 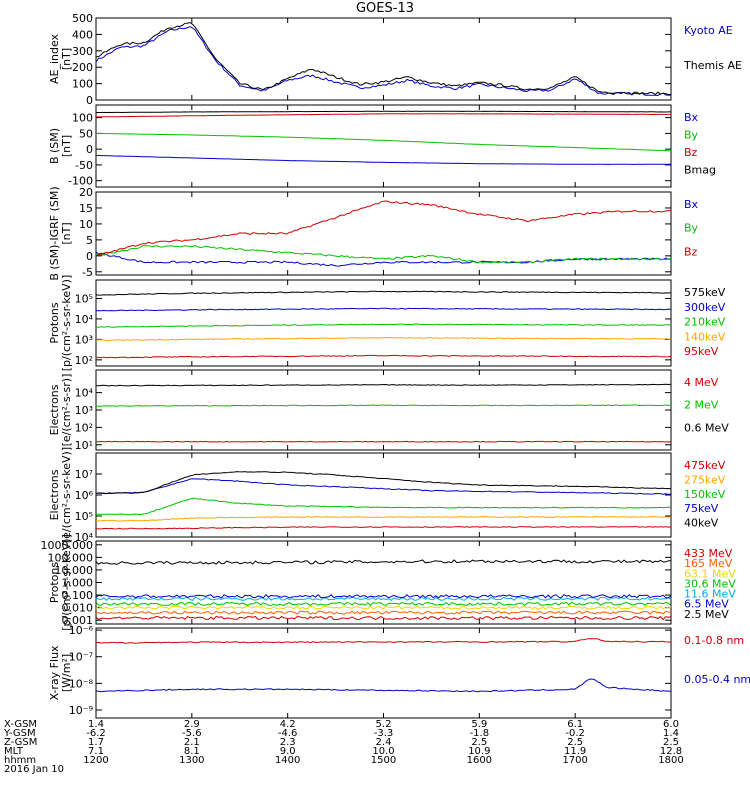 I want to click on y-tick-label: 10, so click(x=86, y=224).